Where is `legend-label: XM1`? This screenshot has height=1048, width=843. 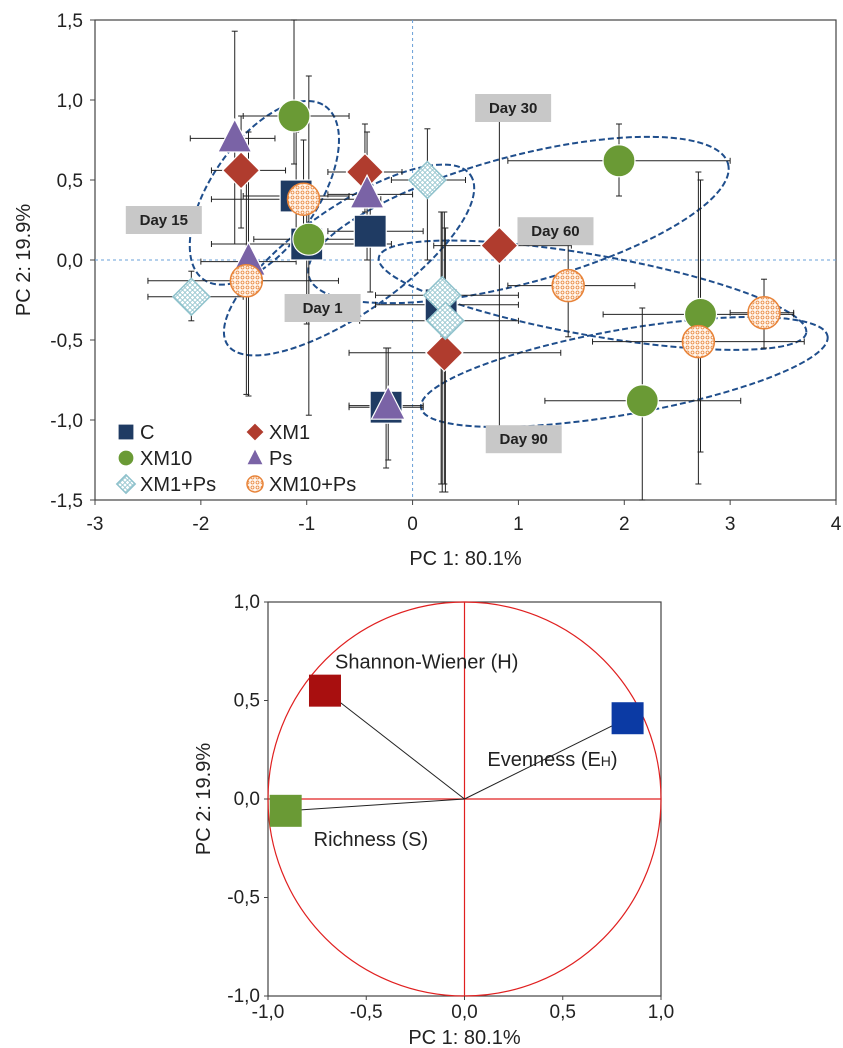 legend-label: XM1 is located at coordinates (289, 433).